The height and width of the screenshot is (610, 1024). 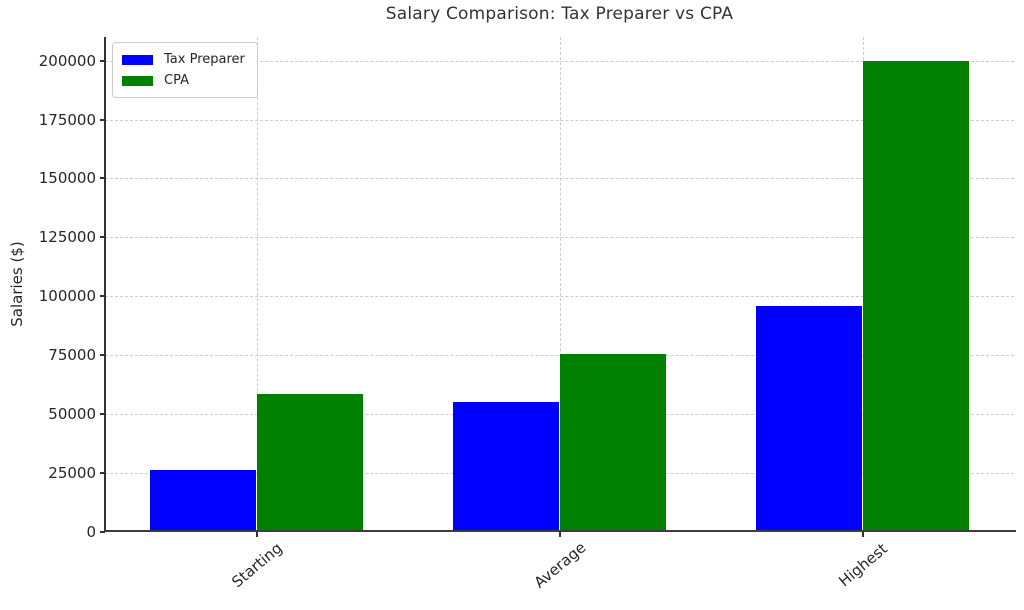 I want to click on x-tick-label: Starting, so click(x=256, y=565).